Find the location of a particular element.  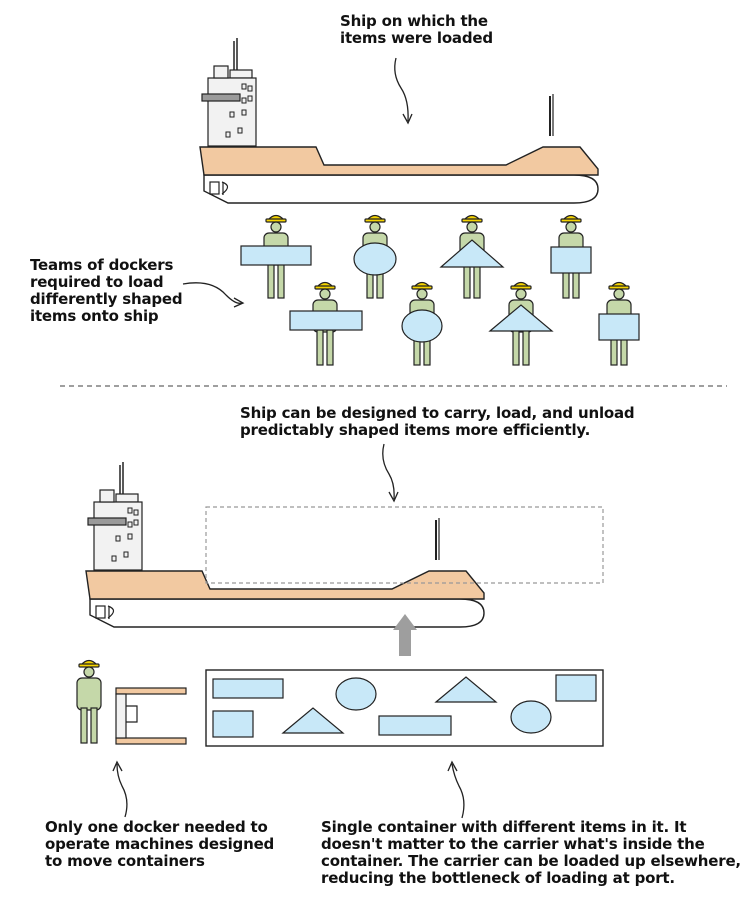

single-docker is located at coordinates (89, 701).